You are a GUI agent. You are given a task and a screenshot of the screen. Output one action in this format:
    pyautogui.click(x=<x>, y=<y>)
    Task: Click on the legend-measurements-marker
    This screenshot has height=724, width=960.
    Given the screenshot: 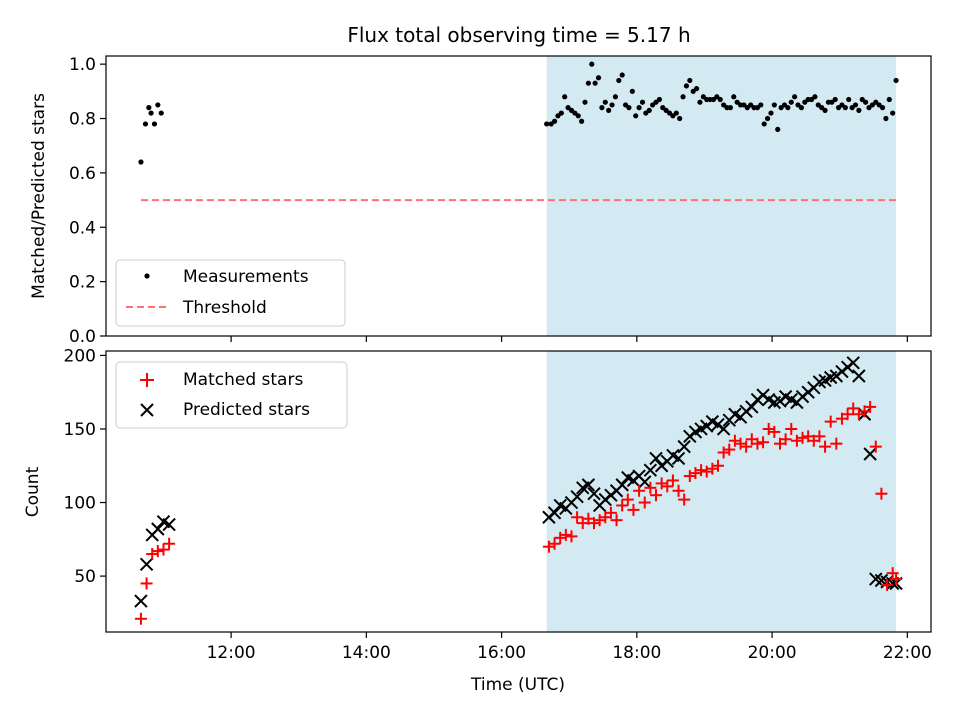 What is the action you would take?
    pyautogui.click(x=147, y=276)
    